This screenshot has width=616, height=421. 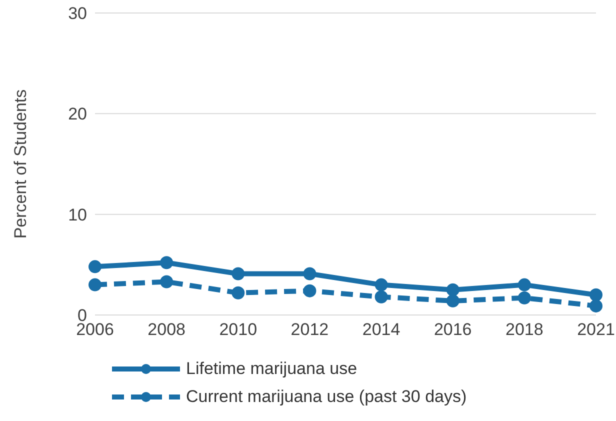 I want to click on y-tick-label: 30, so click(x=77, y=14).